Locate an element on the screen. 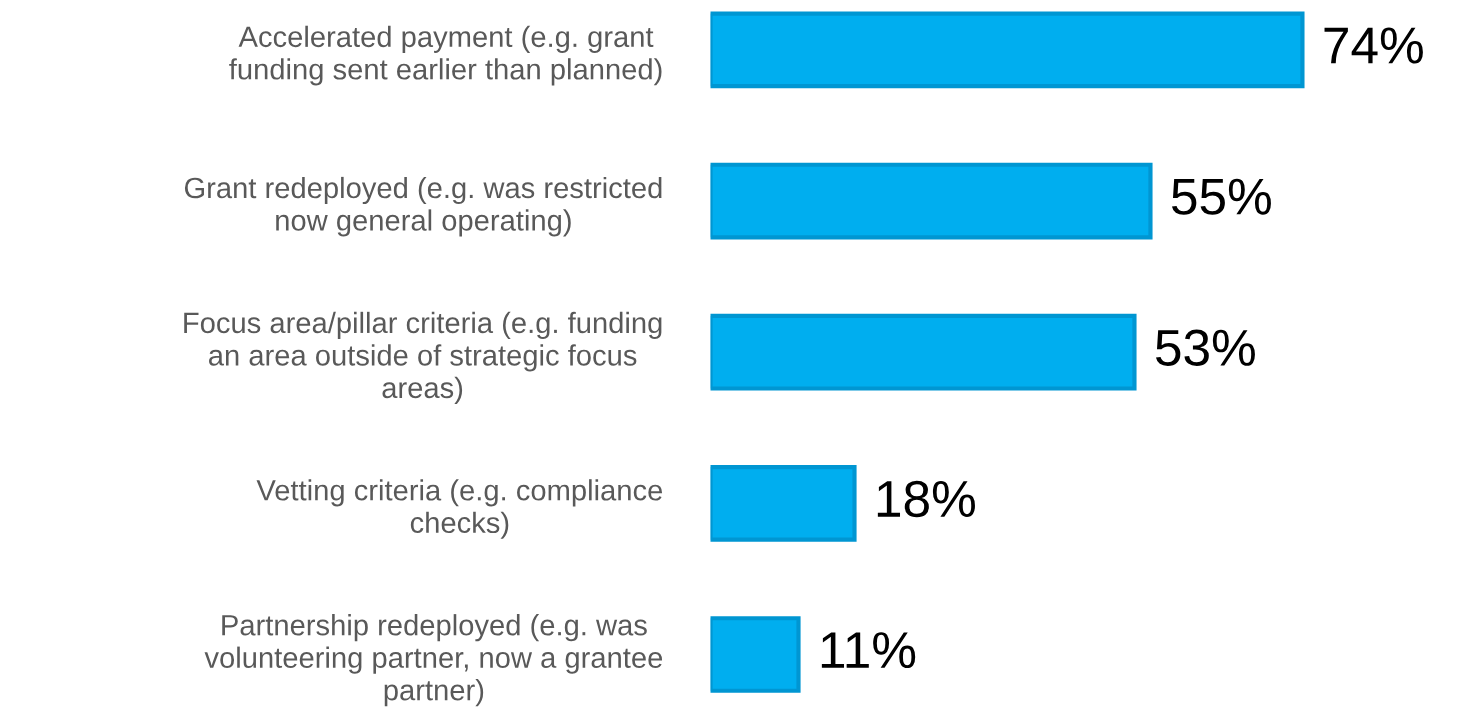 The height and width of the screenshot is (718, 1468). y-tick-label: Partnership redeployed (e.g. was volunteering partner, now a grantee partner) is located at coordinates (433, 660).